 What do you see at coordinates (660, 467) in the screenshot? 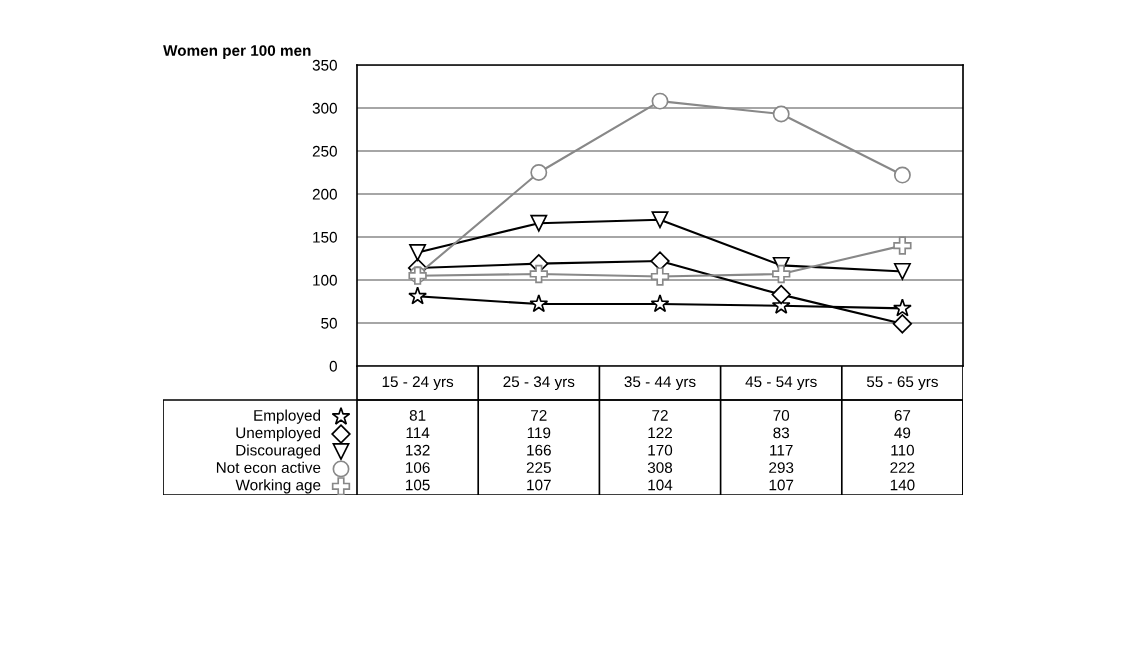
I see `data-label: 308` at bounding box center [660, 467].